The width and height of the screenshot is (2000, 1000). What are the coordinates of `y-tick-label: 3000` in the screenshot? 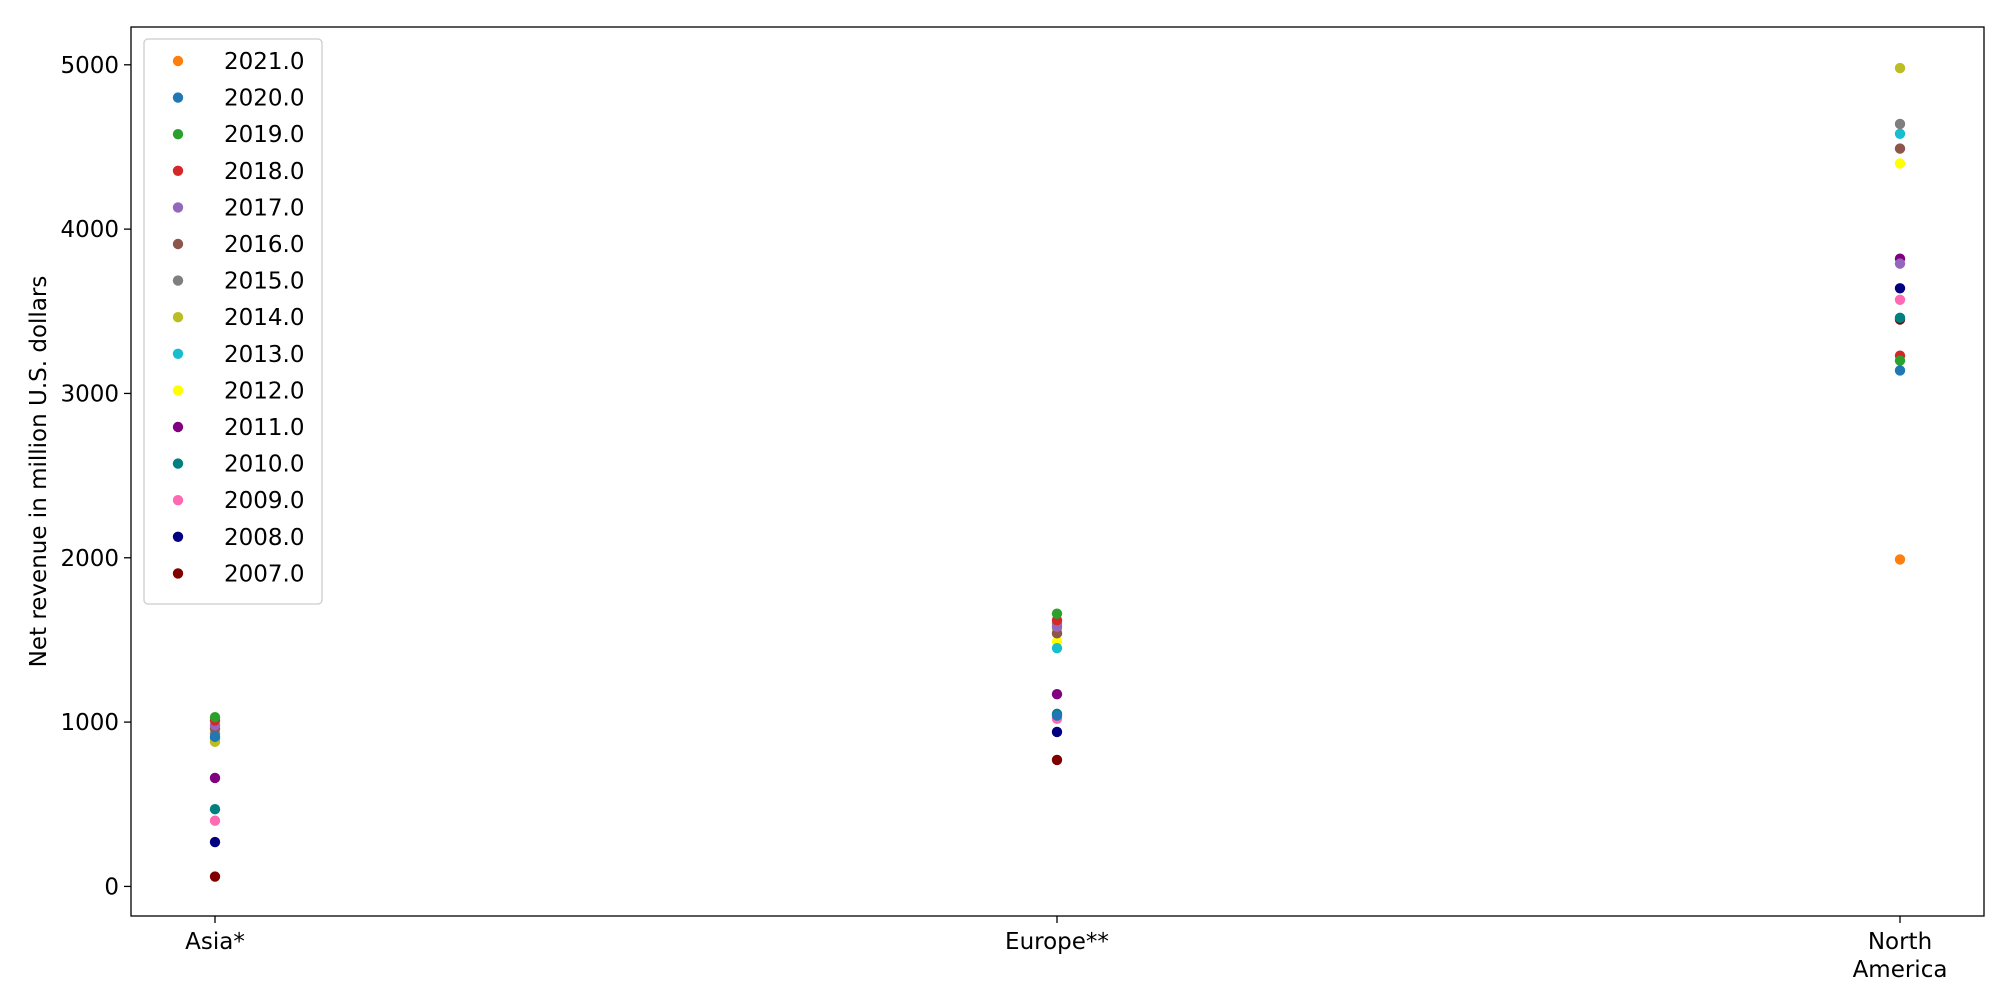 It's located at (89, 394).